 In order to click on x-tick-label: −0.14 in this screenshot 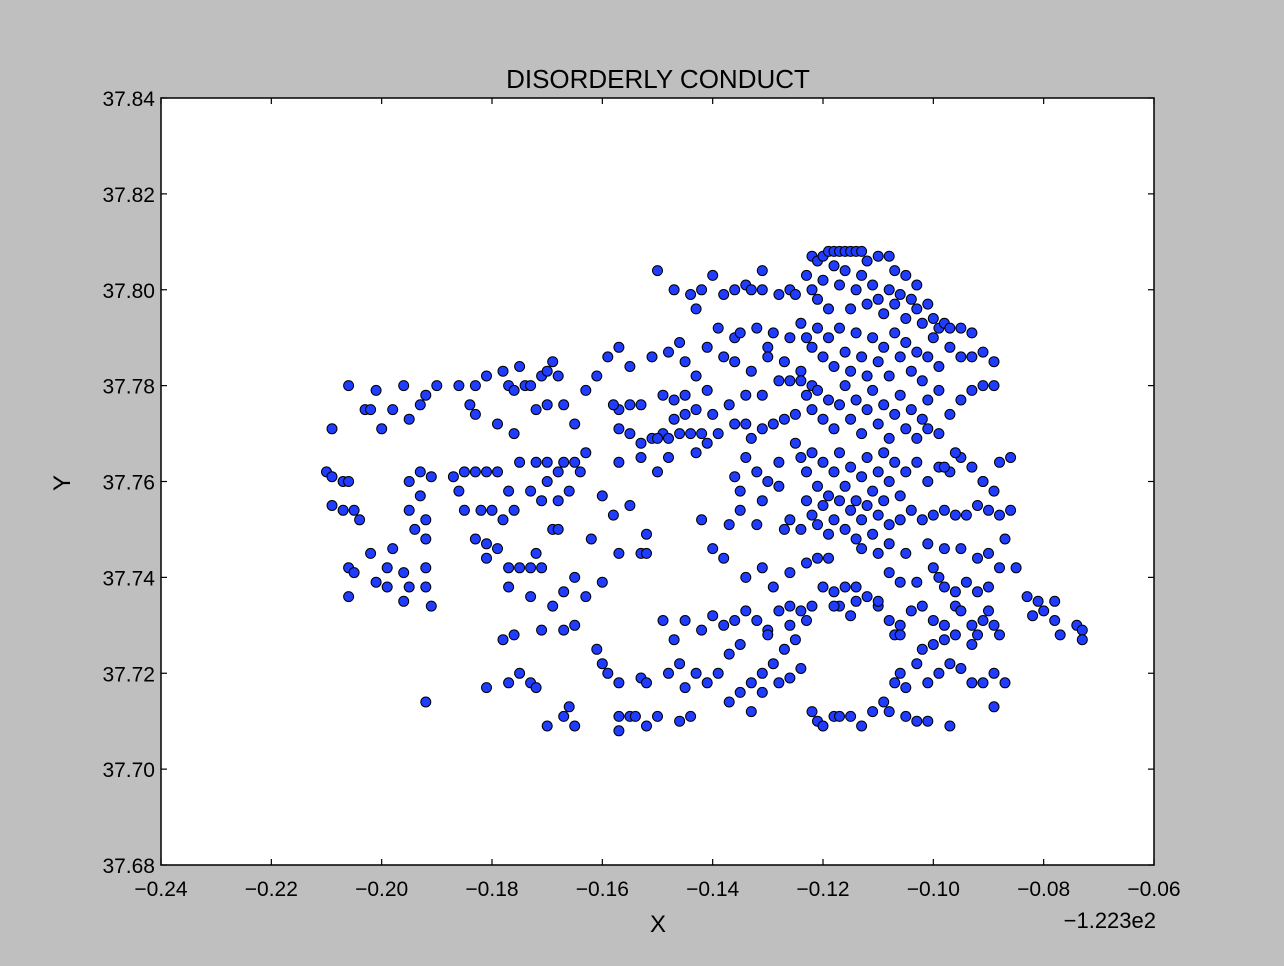, I will do `click(712, 889)`.